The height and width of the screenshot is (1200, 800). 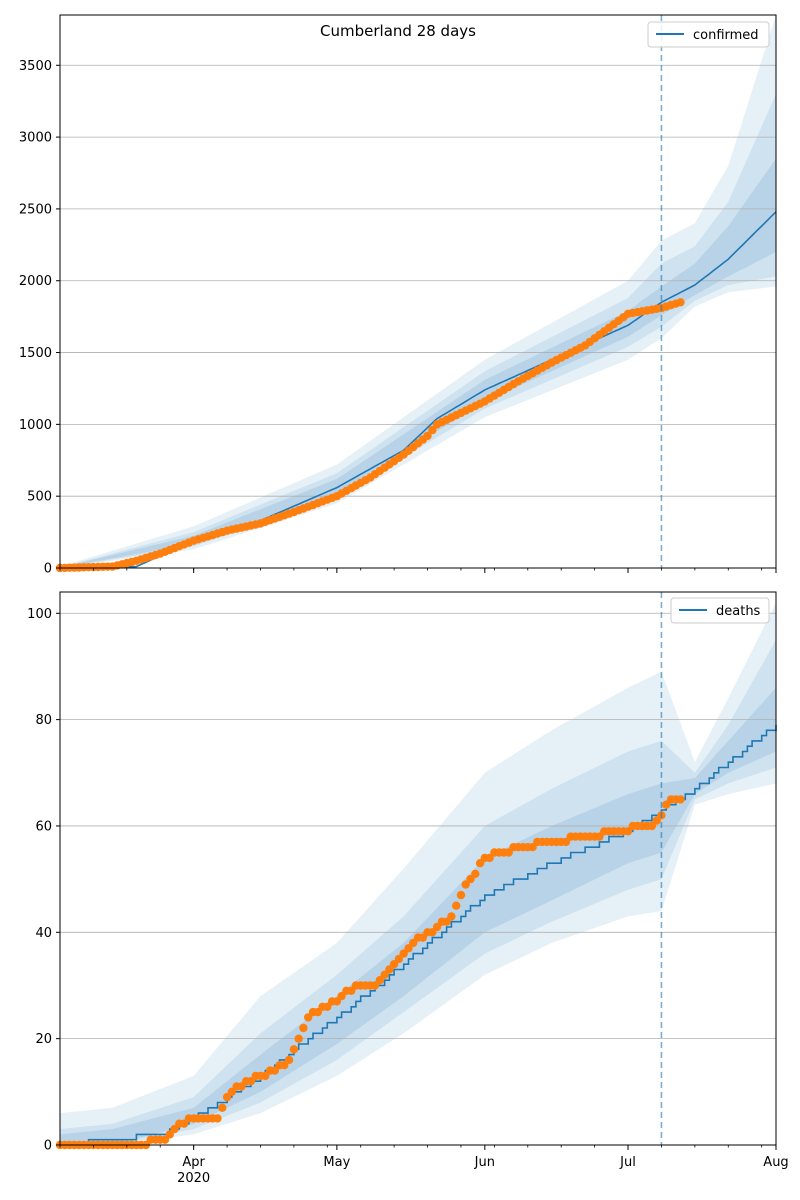 I want to click on y-tick-label: 40, so click(x=43, y=933).